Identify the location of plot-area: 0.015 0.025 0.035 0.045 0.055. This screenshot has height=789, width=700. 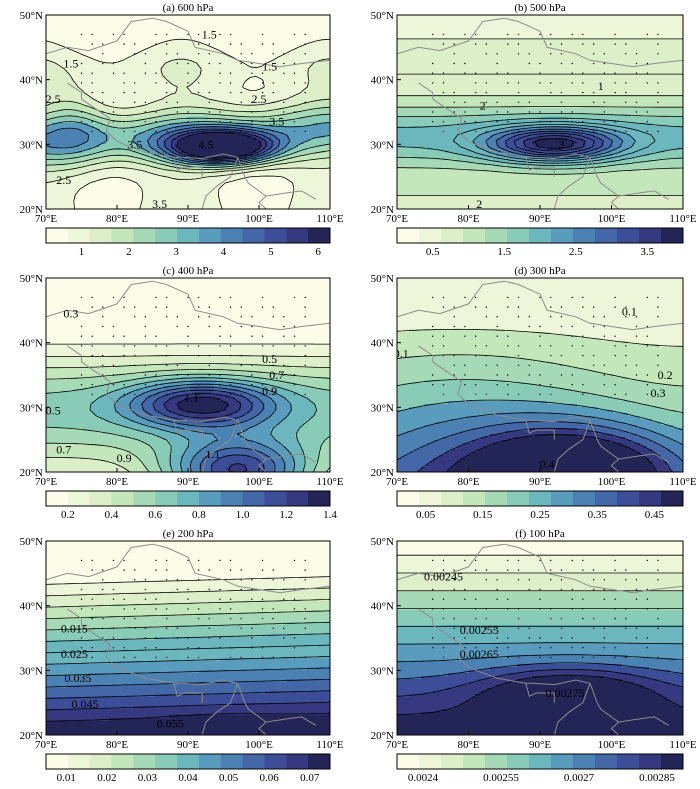
(188, 638).